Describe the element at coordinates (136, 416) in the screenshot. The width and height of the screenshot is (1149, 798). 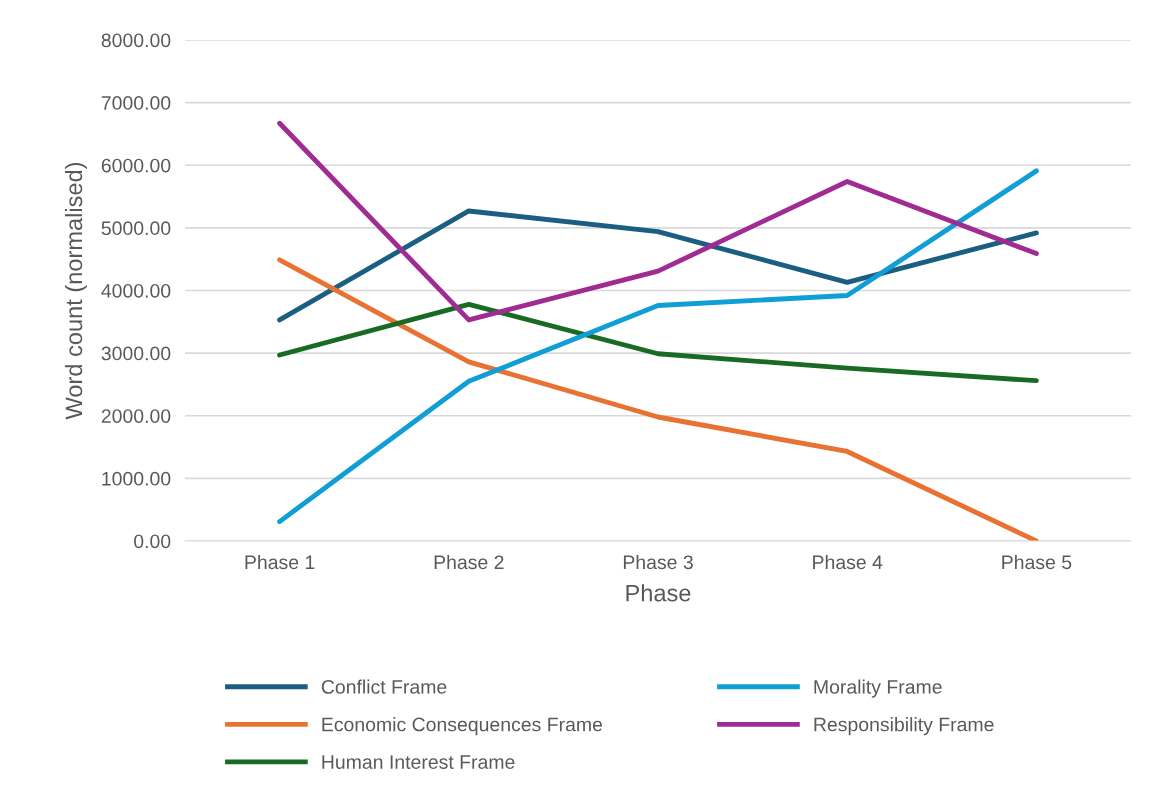
I see `y-tick-label: 2000.00` at that location.